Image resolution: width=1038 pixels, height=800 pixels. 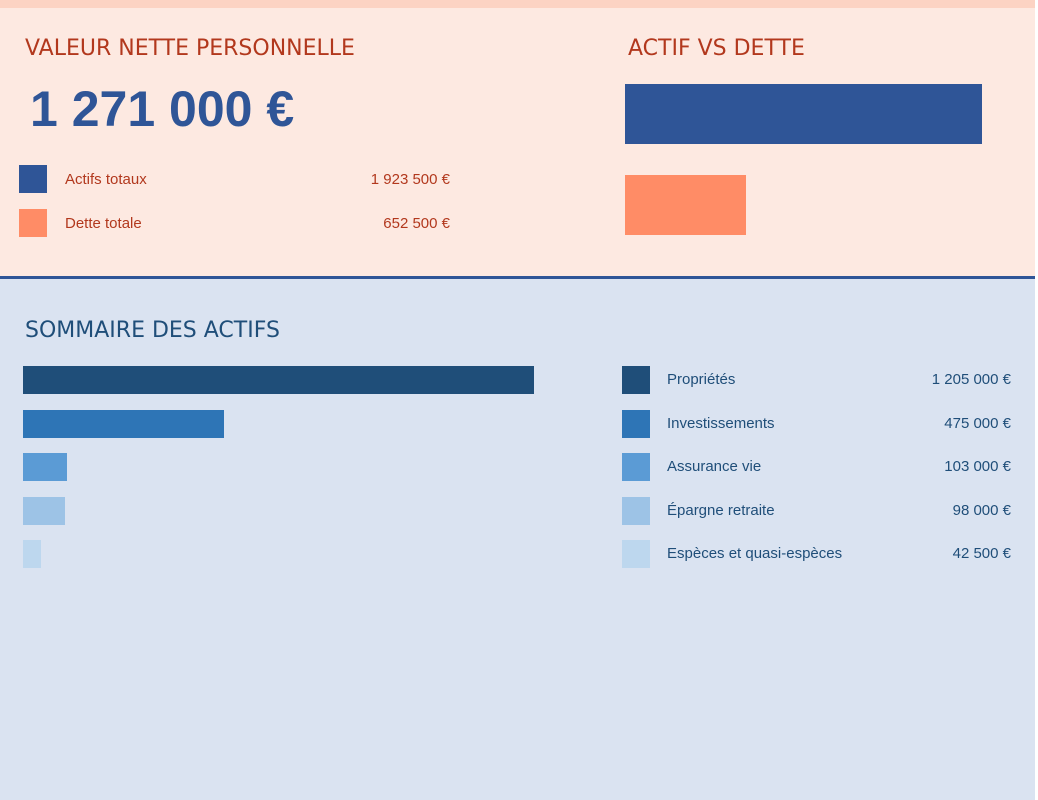 I want to click on legend-value-0: 1 205 000 €, so click(x=971, y=379).